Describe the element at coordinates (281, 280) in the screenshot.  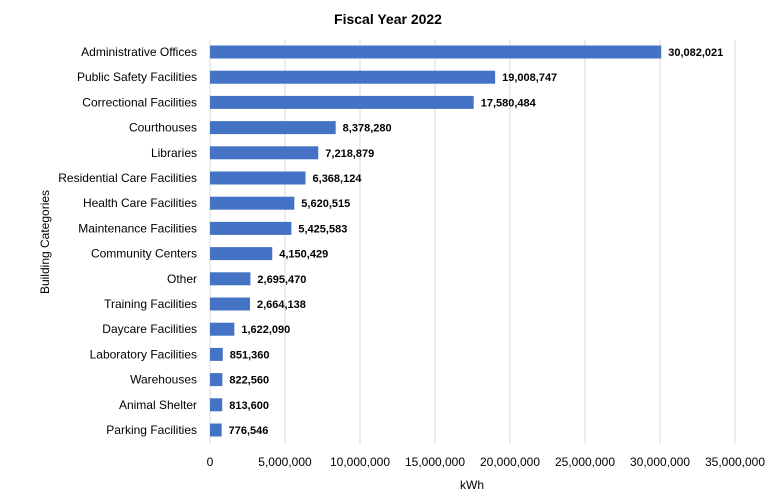
I see `data-label: 2,695,470` at that location.